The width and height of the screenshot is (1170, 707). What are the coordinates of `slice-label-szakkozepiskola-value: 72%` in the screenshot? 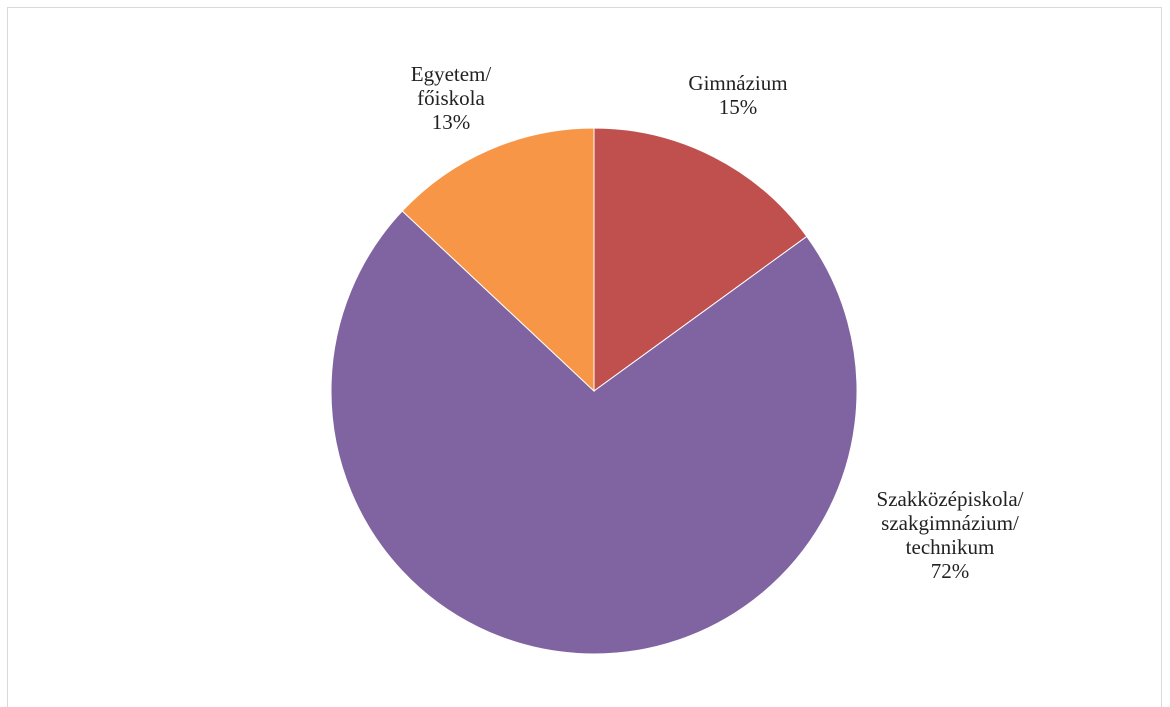 It's located at (950, 571).